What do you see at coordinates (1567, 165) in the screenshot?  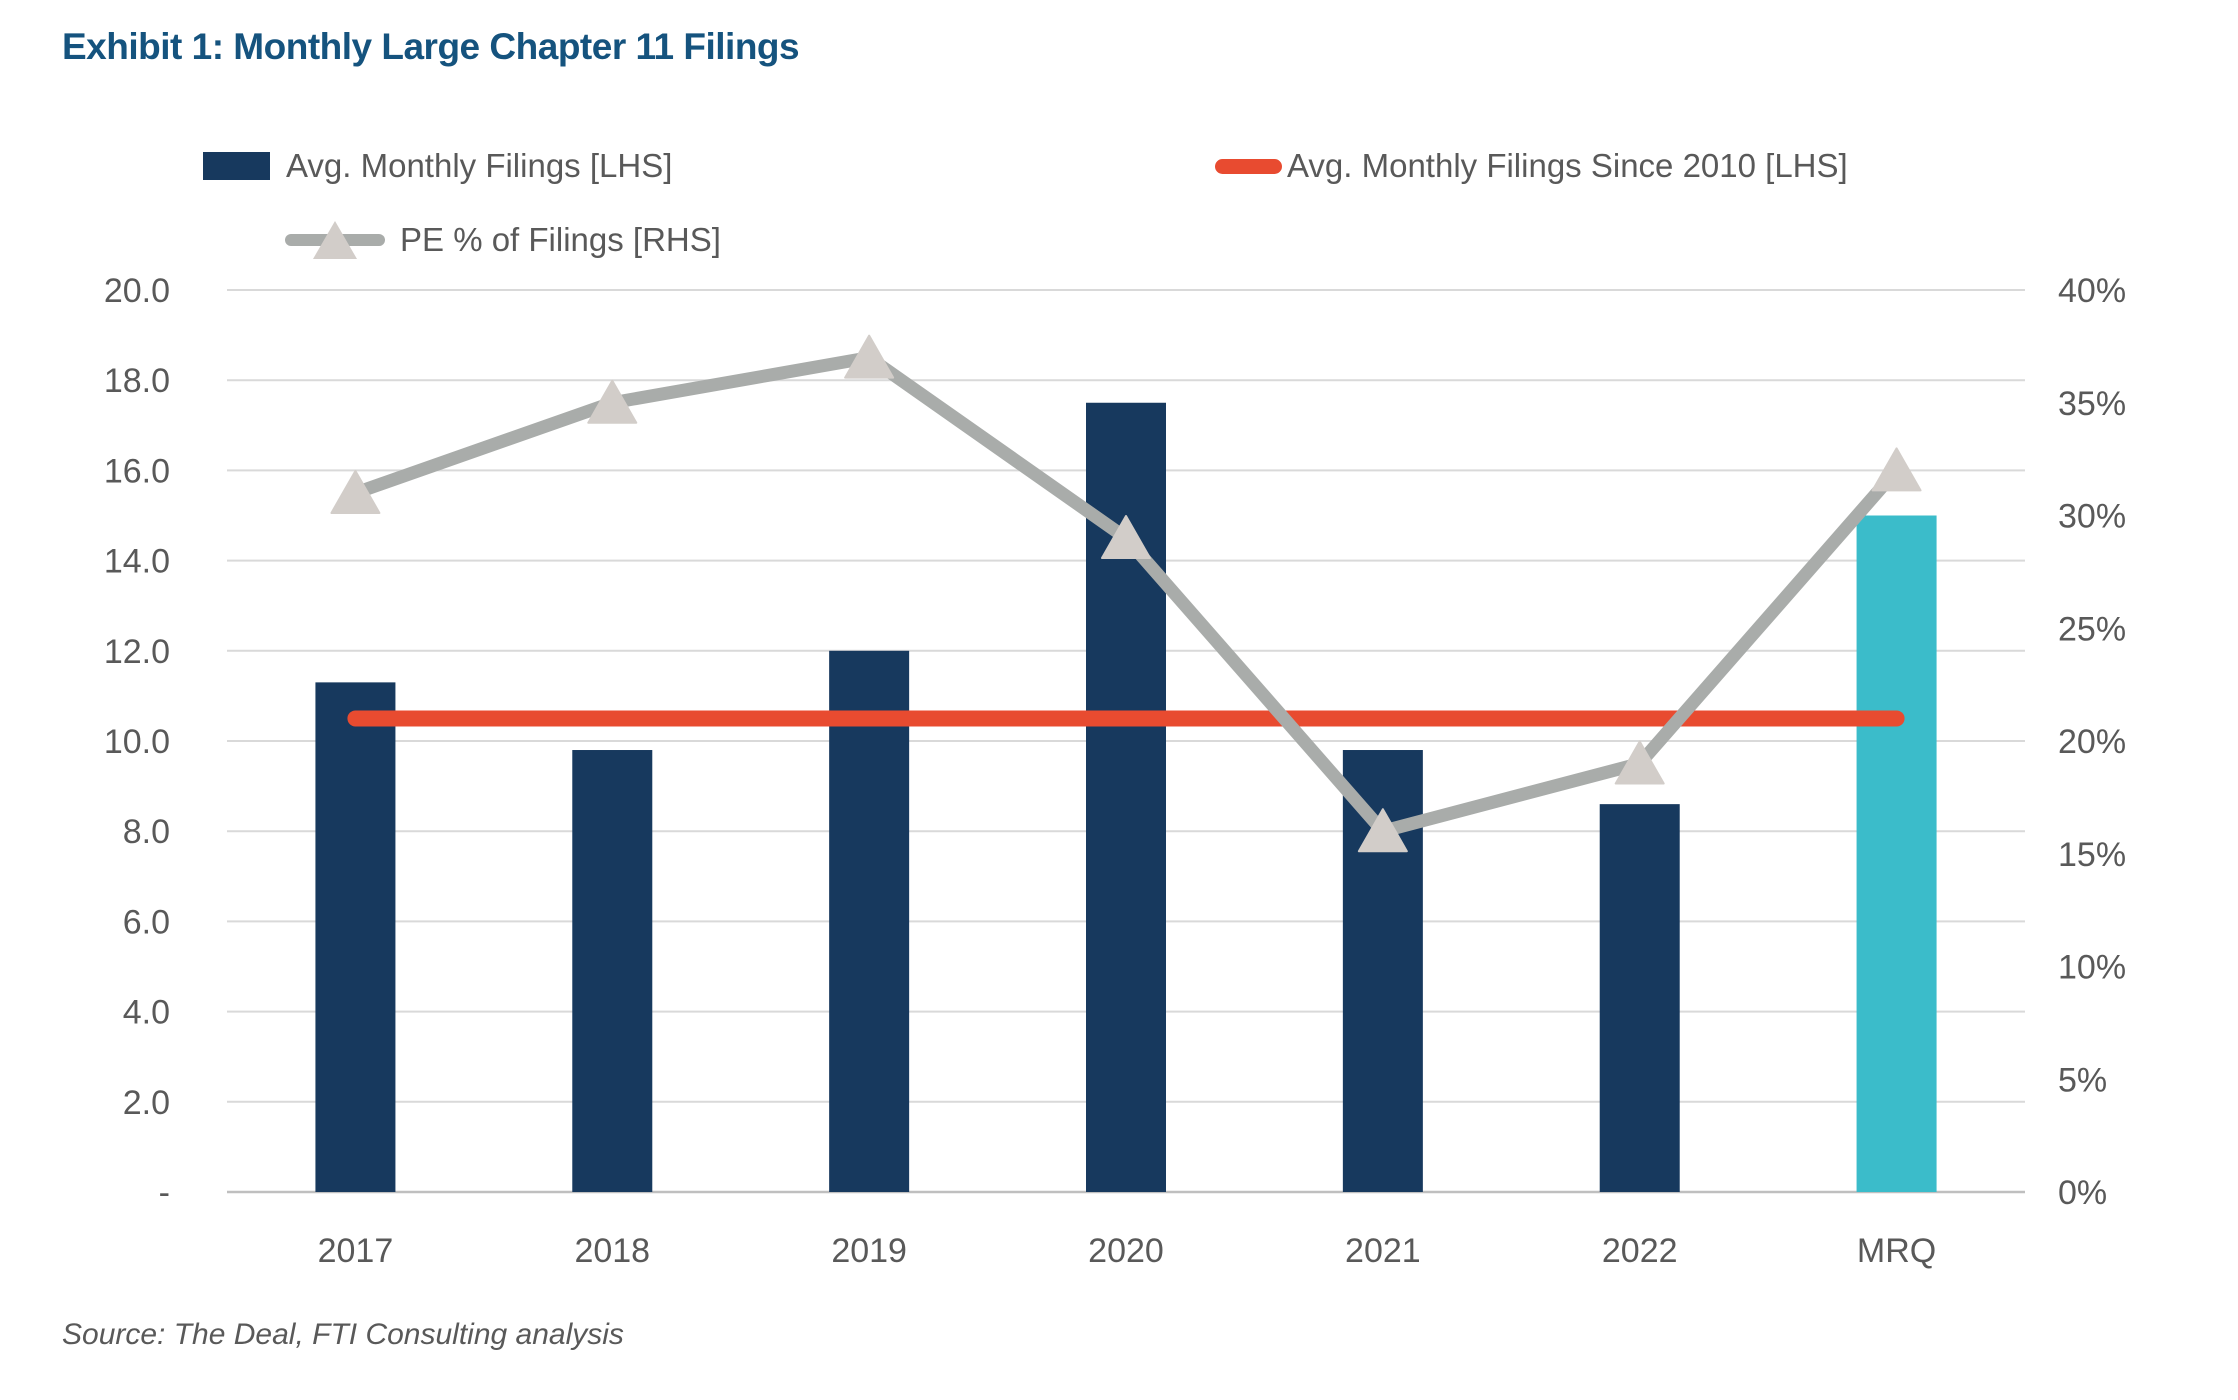 I see `legend-label: Avg. Monthly Filings Since 2010 [LHS]` at bounding box center [1567, 165].